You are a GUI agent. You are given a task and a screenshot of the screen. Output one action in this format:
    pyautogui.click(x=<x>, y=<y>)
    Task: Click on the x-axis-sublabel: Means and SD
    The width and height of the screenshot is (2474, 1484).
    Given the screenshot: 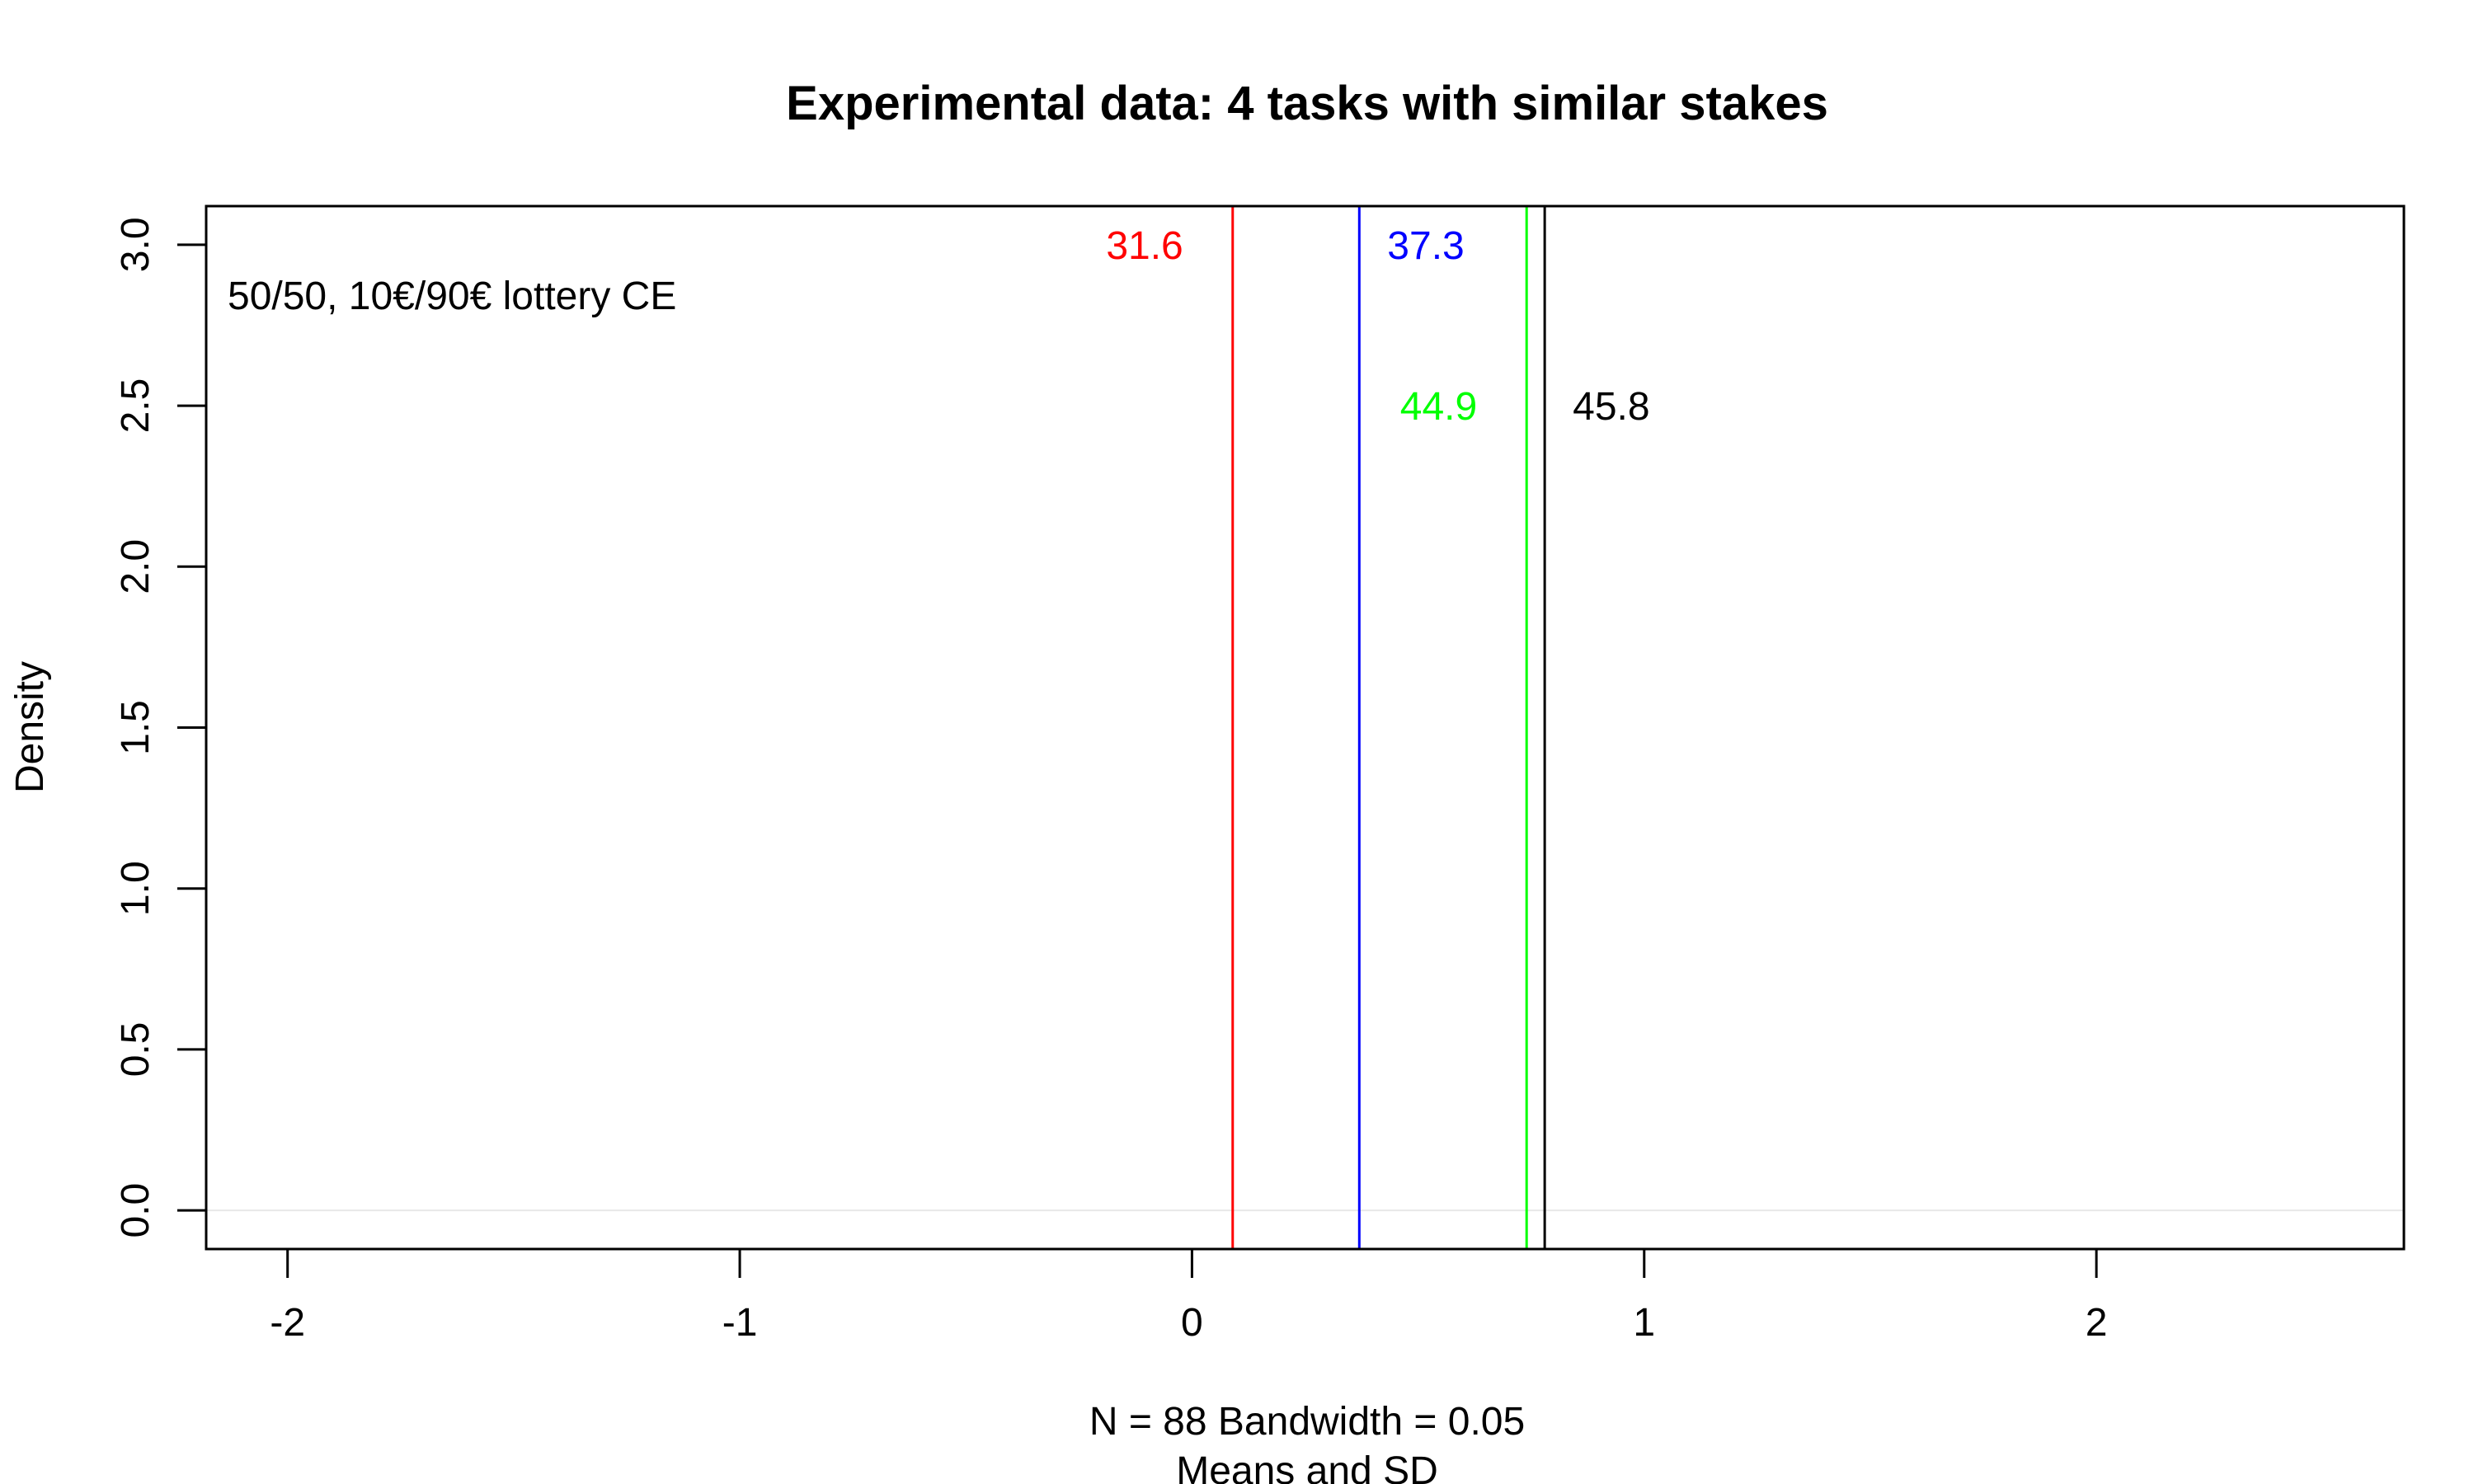 What is the action you would take?
    pyautogui.click(x=1307, y=1466)
    